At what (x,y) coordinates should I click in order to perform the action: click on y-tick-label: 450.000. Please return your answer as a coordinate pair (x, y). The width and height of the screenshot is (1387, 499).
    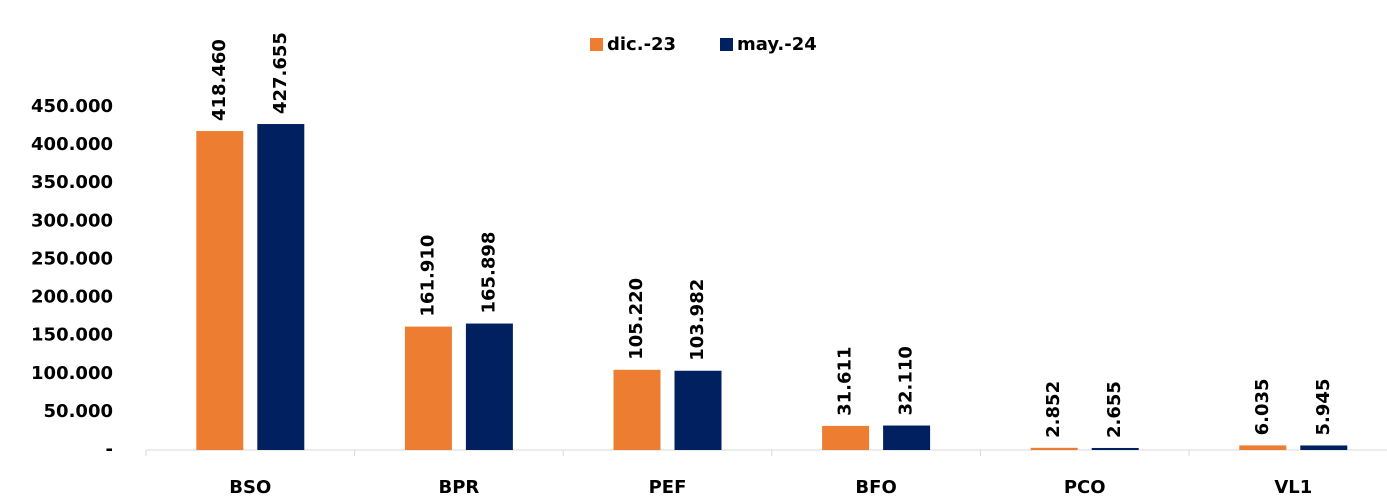
    Looking at the image, I should click on (72, 106).